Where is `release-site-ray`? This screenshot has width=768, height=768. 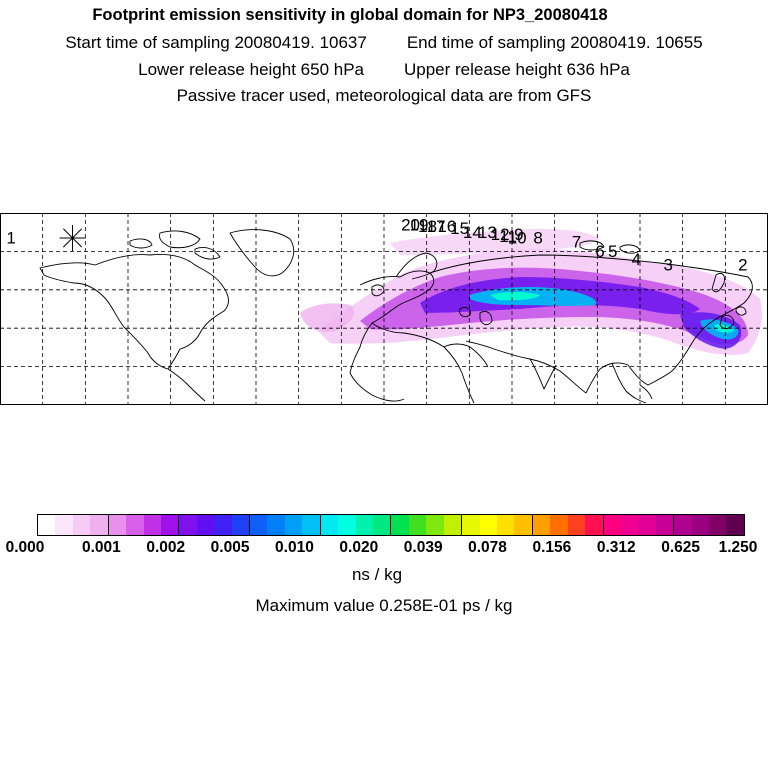
release-site-ray is located at coordinates (72, 238).